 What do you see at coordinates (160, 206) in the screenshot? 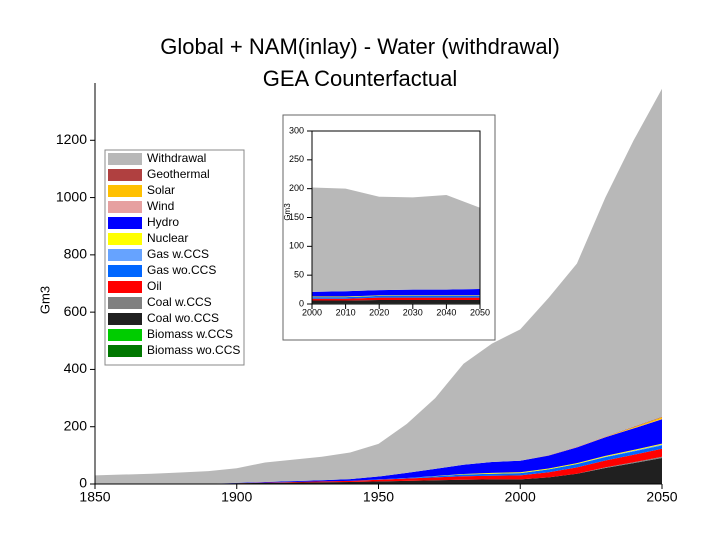
I see `legend-label: Wind` at bounding box center [160, 206].